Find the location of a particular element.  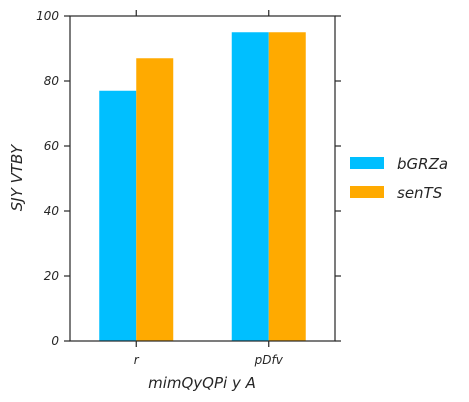

y-tick-label: 80 is located at coordinates (52, 81).